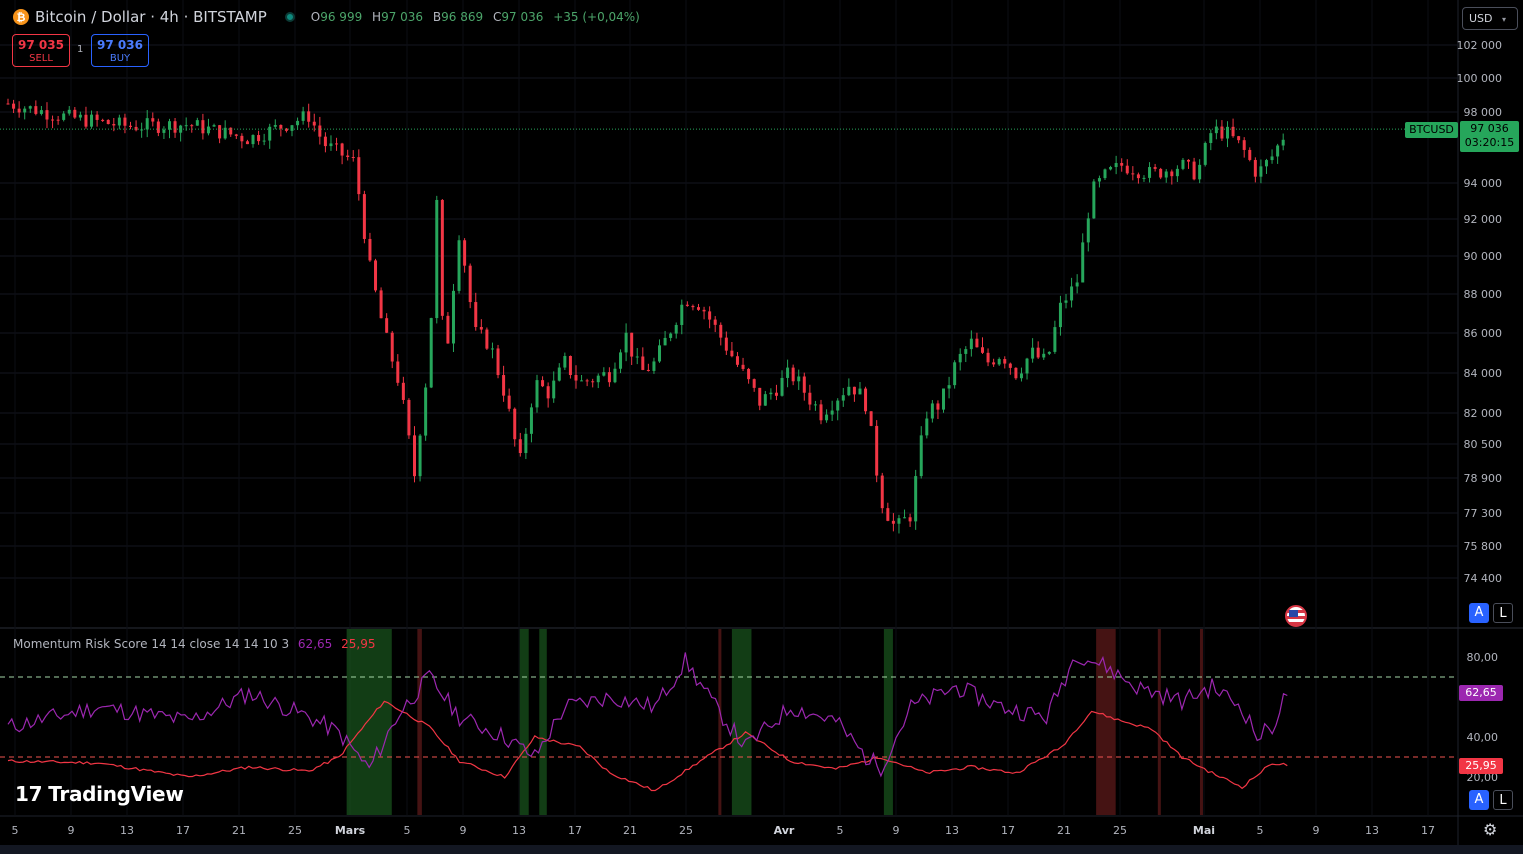 The image size is (1523, 854). I want to click on gear-icon: ⚙, so click(1490, 829).